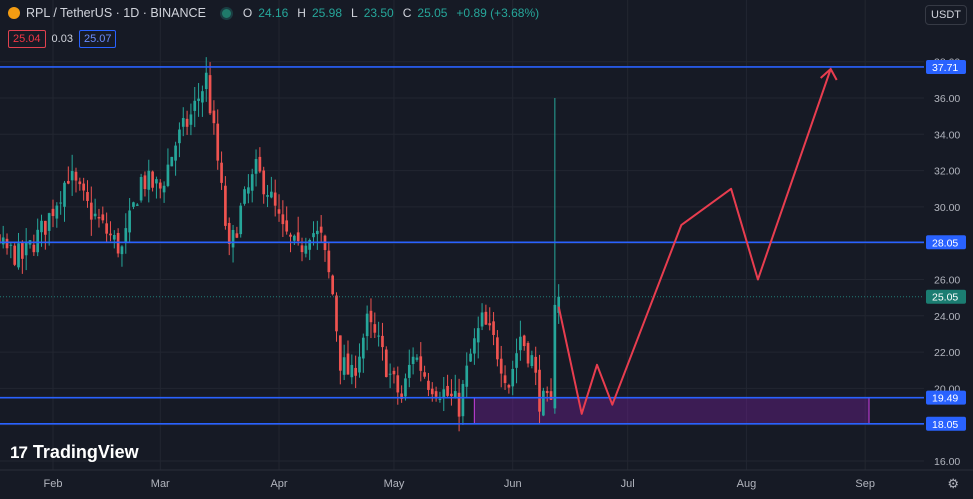 Image resolution: width=973 pixels, height=499 pixels. What do you see at coordinates (85, 452) in the screenshot?
I see `tradingview-wordmark: TradingView` at bounding box center [85, 452].